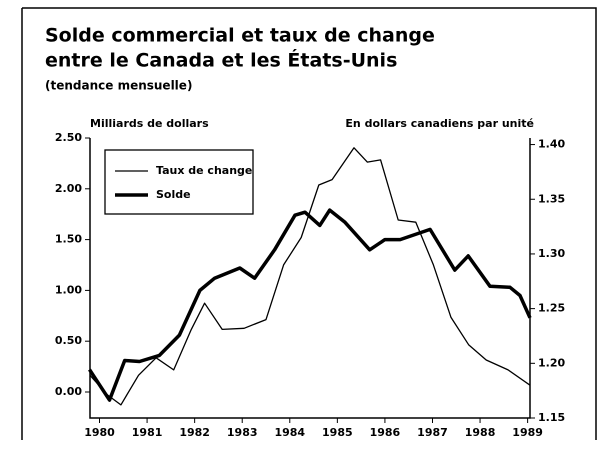 The height and width of the screenshot is (449, 606). Describe the element at coordinates (68, 289) in the screenshot. I see `y-tick-label: 1.00` at that location.